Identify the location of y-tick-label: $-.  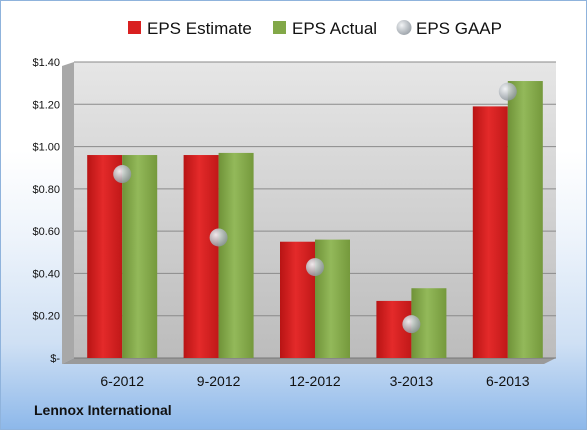
(55, 359).